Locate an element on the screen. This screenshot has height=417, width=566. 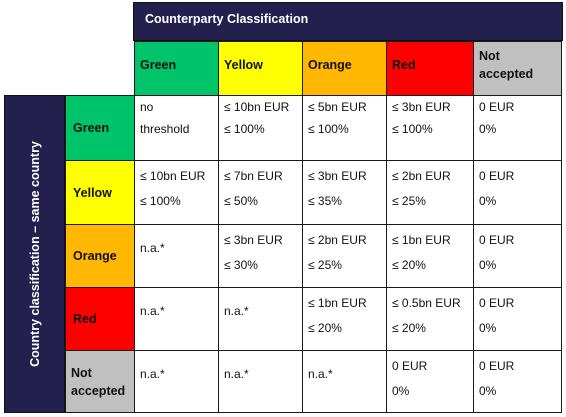
table-cell: ≤ 7bn EUR ≤ 50% is located at coordinates (260, 192).